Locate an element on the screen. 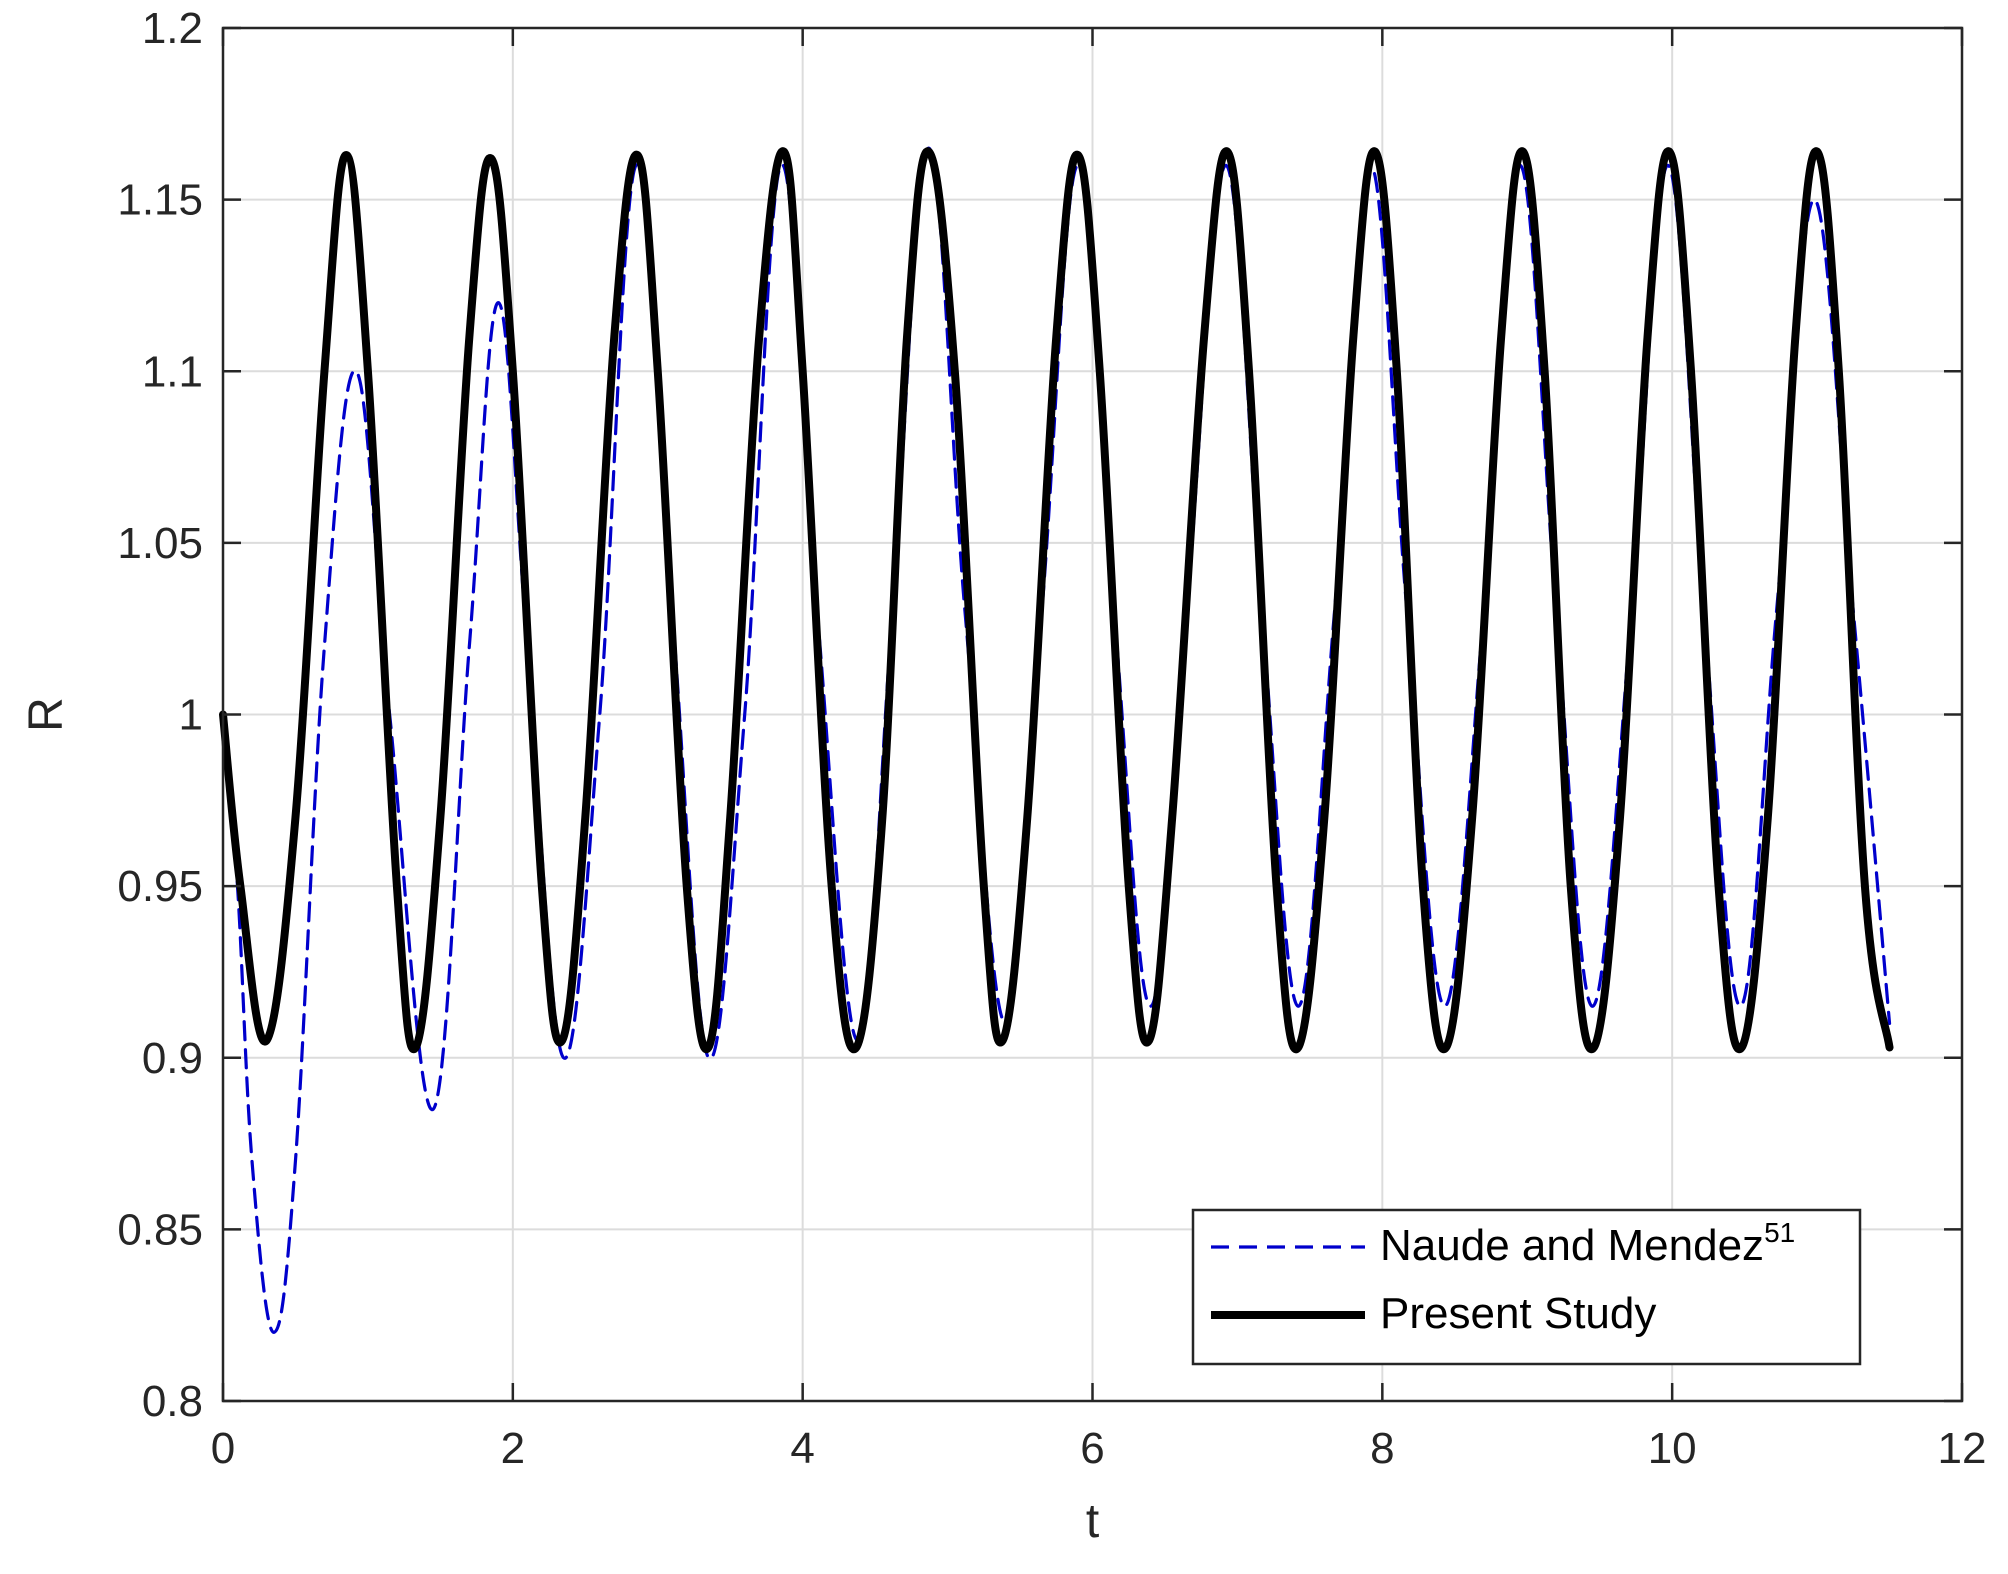 The height and width of the screenshot is (1574, 2008). x-axis-title: t is located at coordinates (1092, 1521).